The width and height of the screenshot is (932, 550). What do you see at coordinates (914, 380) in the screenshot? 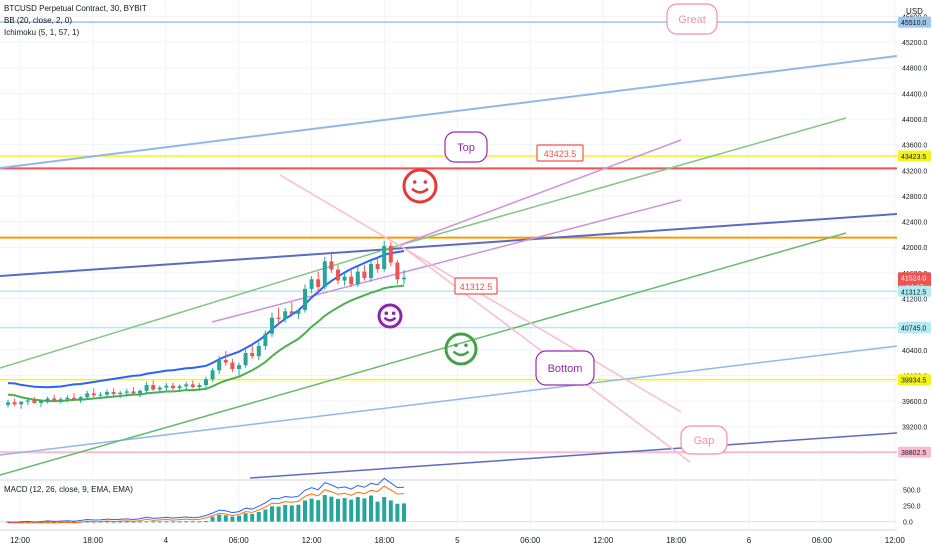
I see `price-badge: 39934.5` at bounding box center [914, 380].